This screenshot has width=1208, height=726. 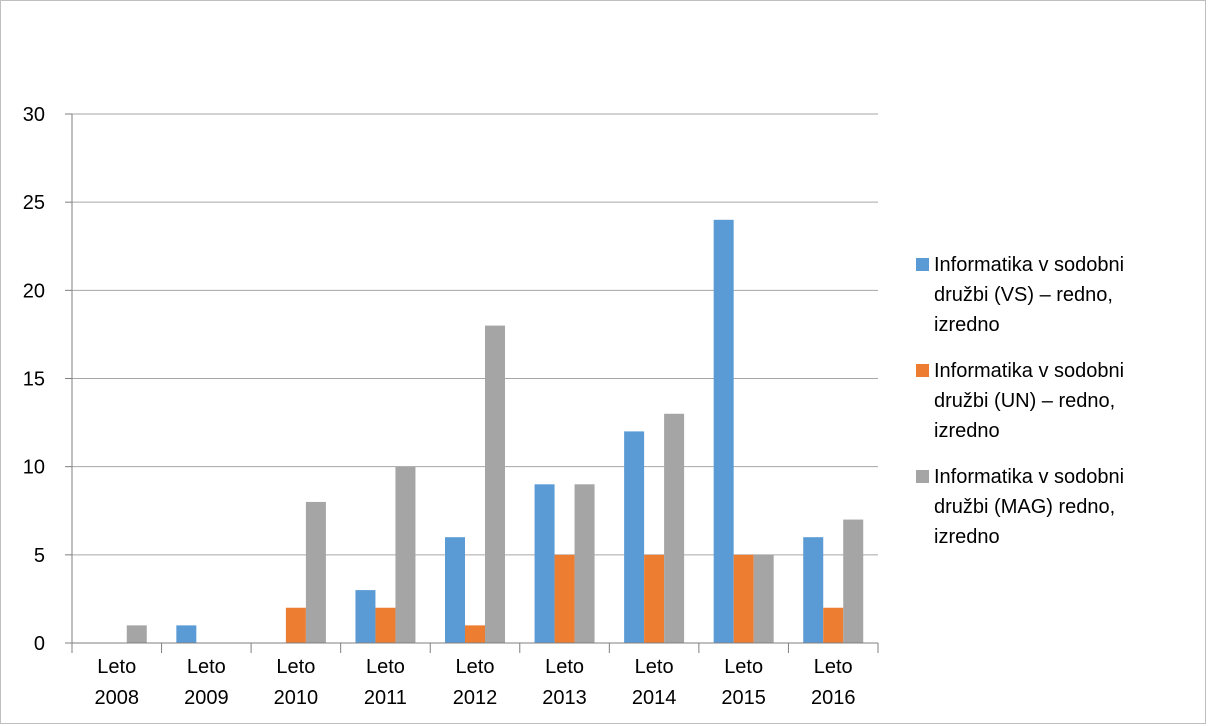 I want to click on y-tick-label-5: 25, so click(x=34, y=203).